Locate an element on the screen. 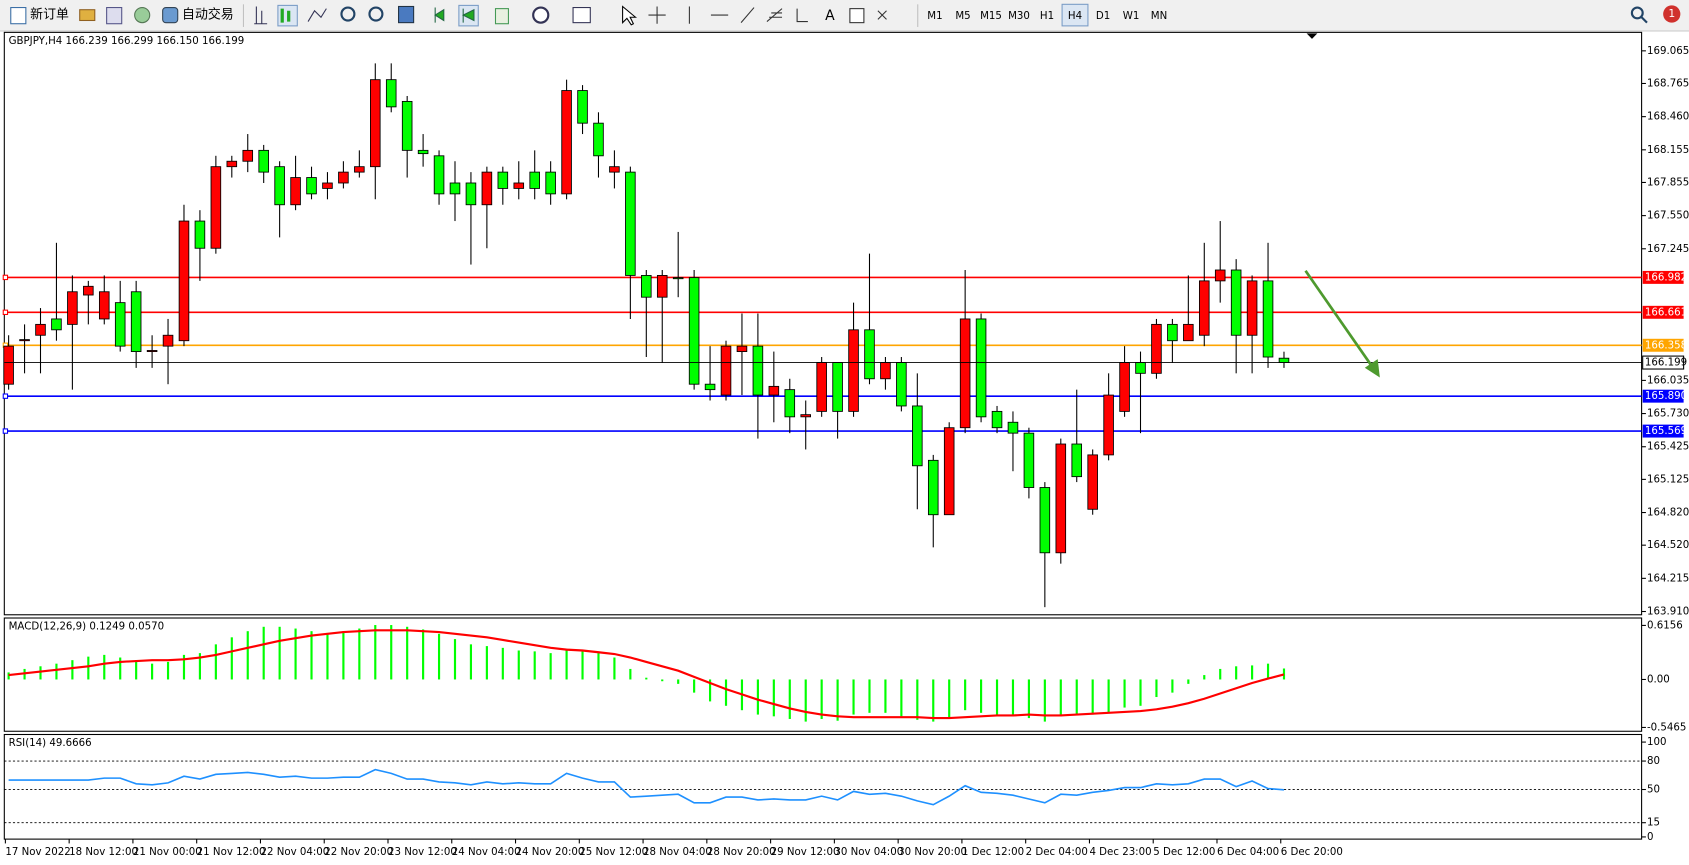 The height and width of the screenshot is (865, 1689). arrows-icon is located at coordinates (882, 15).